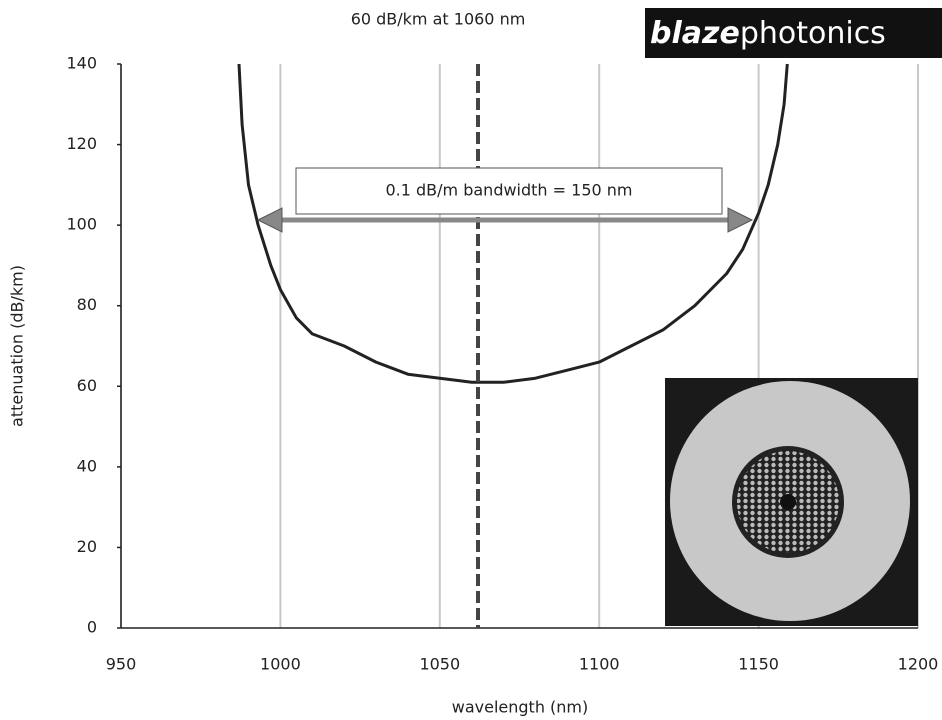  What do you see at coordinates (81, 63) in the screenshot?
I see `y-tick-label: 140` at bounding box center [81, 63].